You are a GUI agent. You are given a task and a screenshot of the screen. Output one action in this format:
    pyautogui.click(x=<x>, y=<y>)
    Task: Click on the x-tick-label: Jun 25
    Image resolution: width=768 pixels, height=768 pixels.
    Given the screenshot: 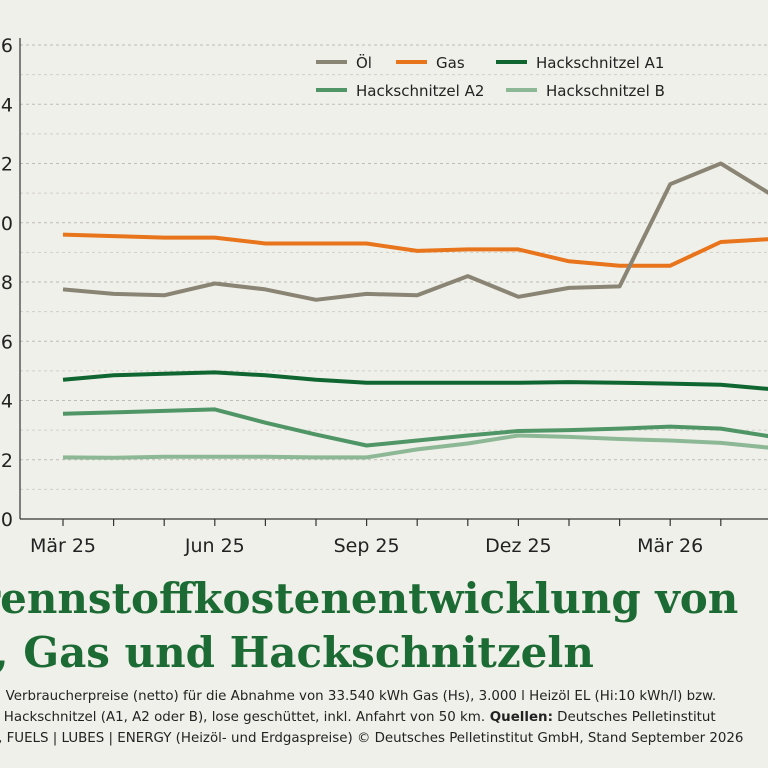 What is the action you would take?
    pyautogui.click(x=214, y=546)
    